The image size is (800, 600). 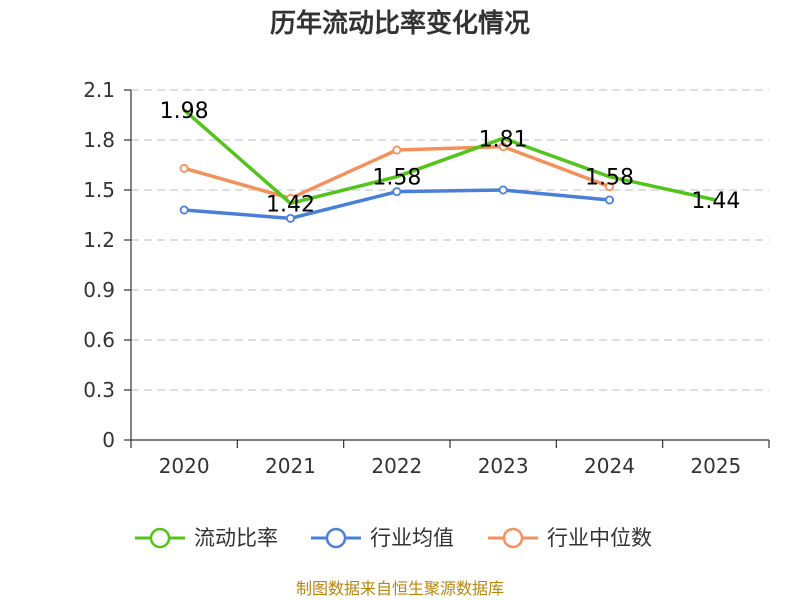 What do you see at coordinates (99, 140) in the screenshot?
I see `y-tick-label: 1.8` at bounding box center [99, 140].